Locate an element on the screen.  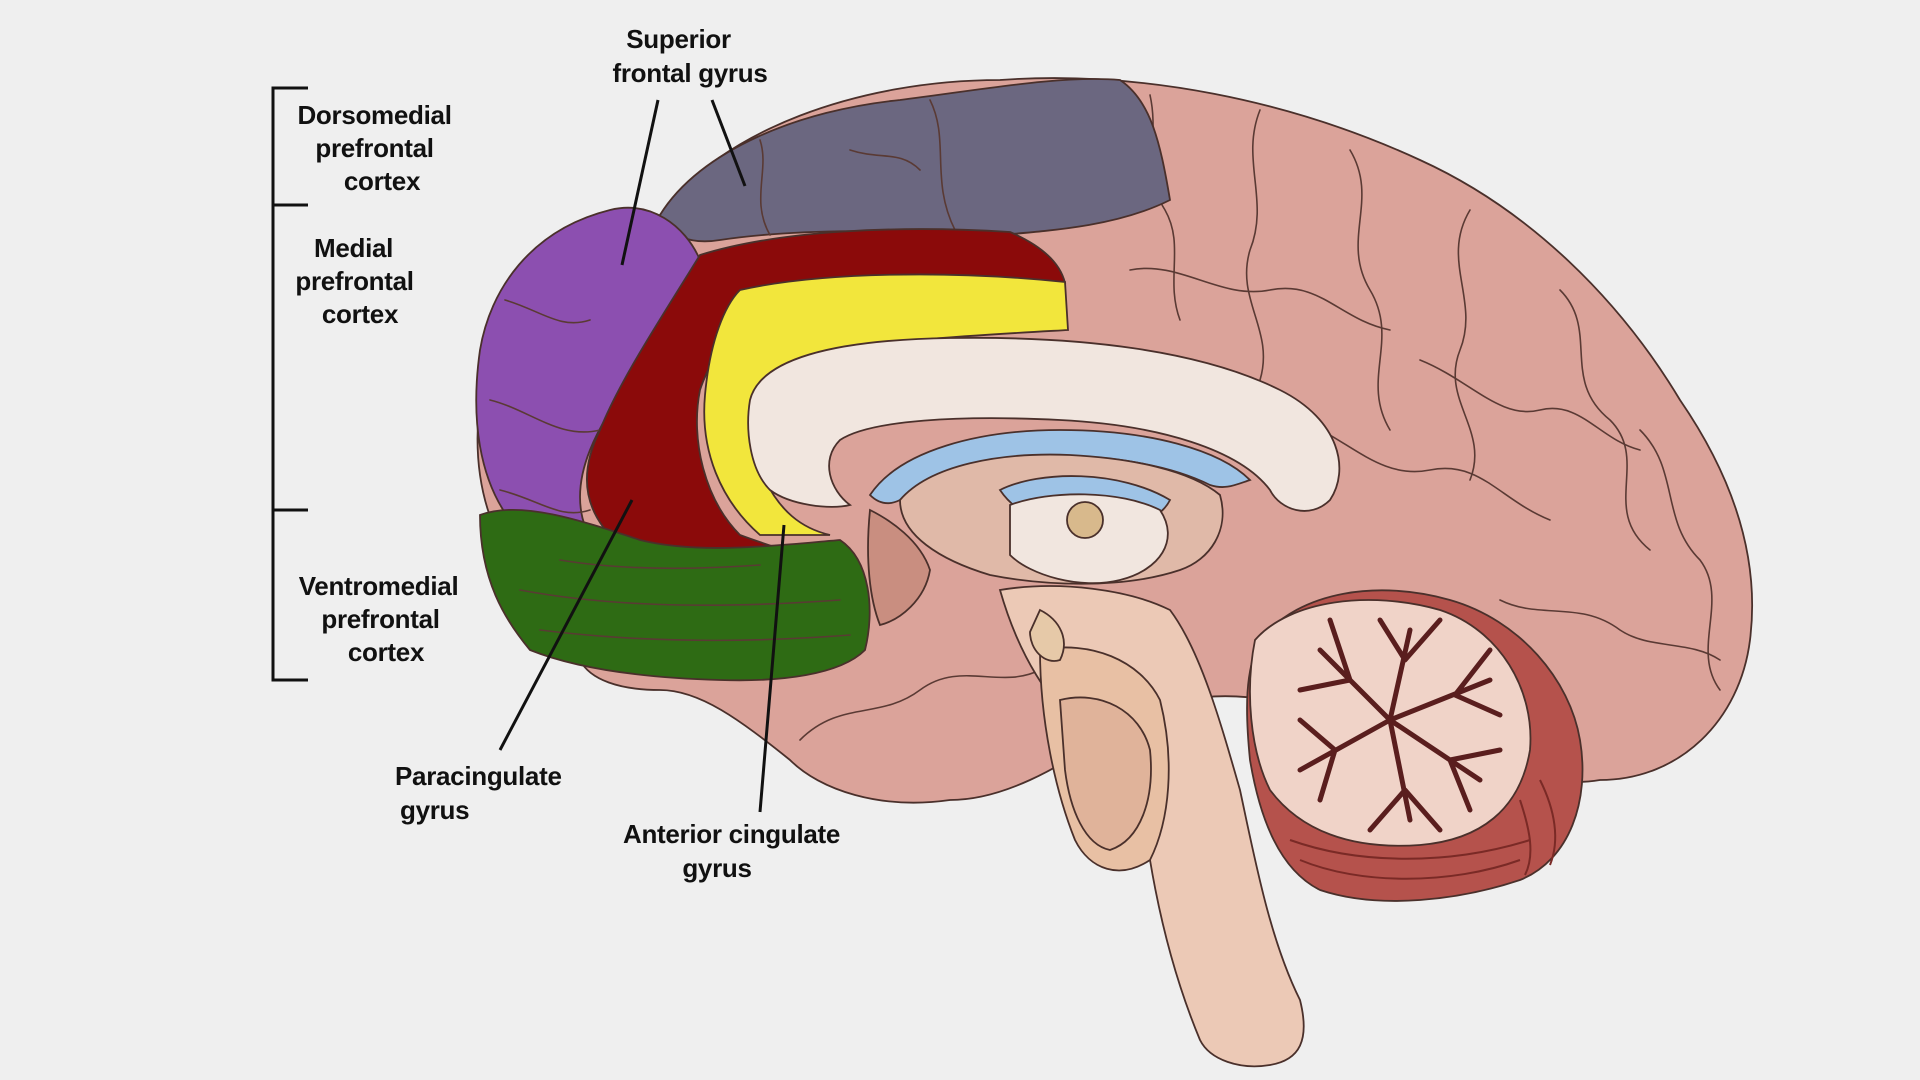
label-paracingulate-gyrus-line2: gyrus is located at coordinates (434, 810).